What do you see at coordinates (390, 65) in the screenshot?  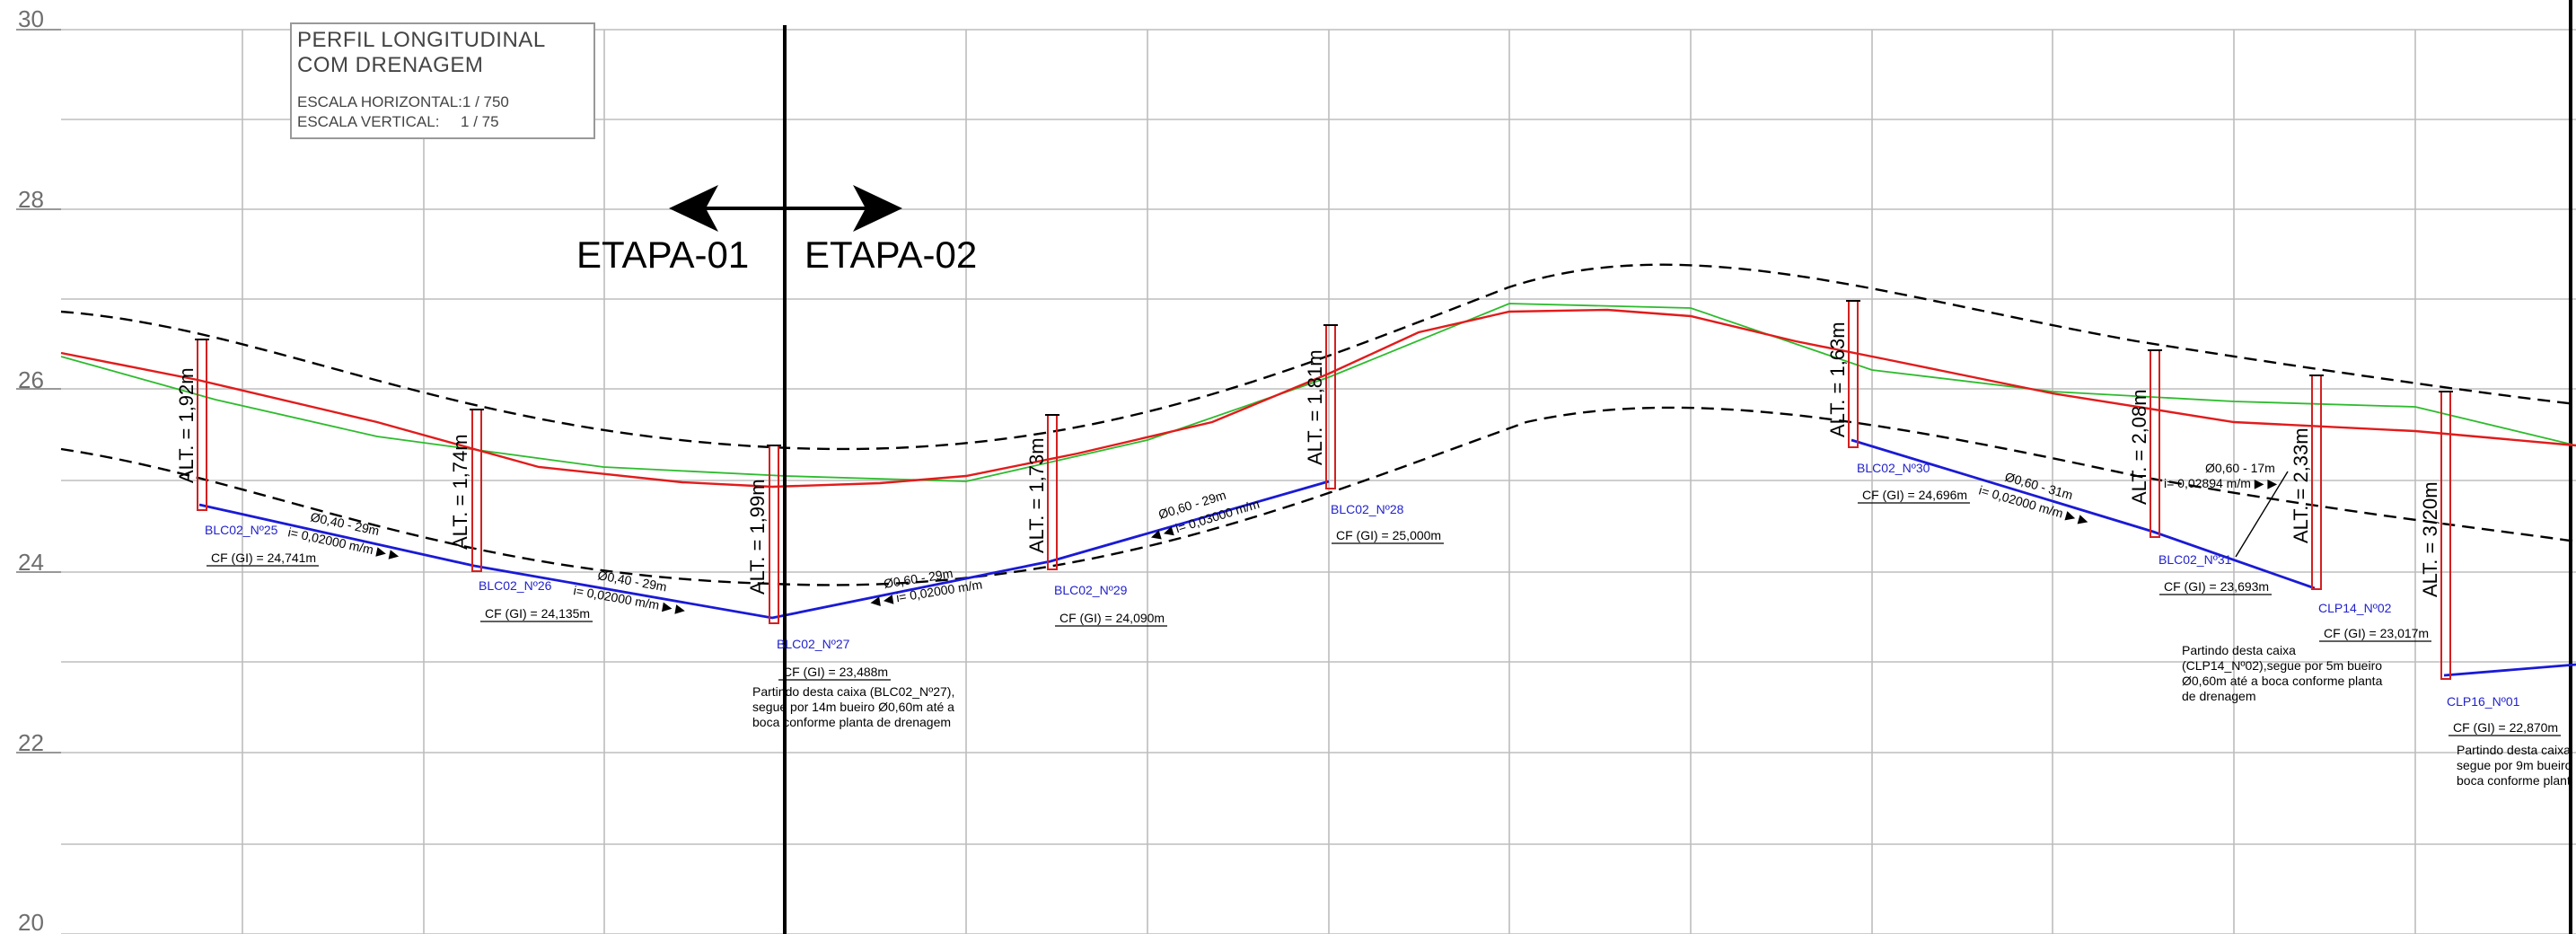 I see `title-line-2: COM DRENAGEM` at bounding box center [390, 65].